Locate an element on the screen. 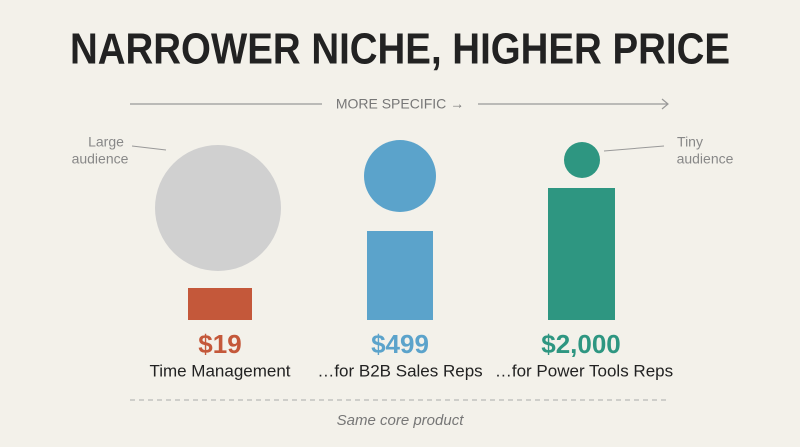 The image size is (800, 447). price: $2,000 is located at coordinates (581, 344).